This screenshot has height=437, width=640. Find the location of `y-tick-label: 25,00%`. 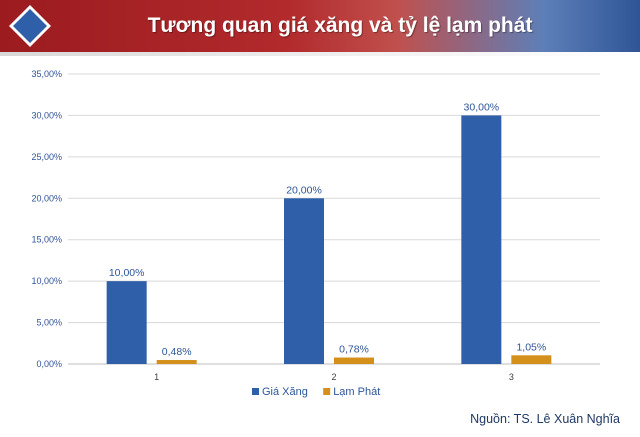

y-tick-label: 25,00% is located at coordinates (46, 157).